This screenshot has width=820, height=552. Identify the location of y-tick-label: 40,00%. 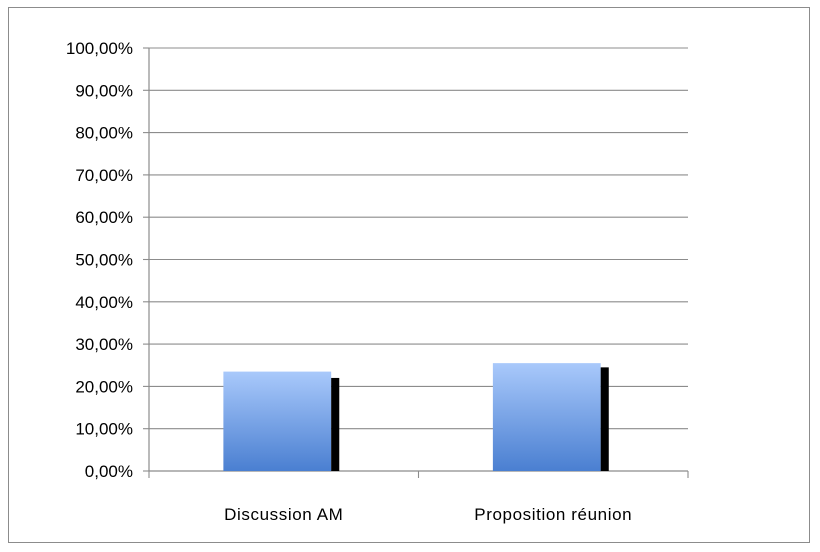
(104, 302).